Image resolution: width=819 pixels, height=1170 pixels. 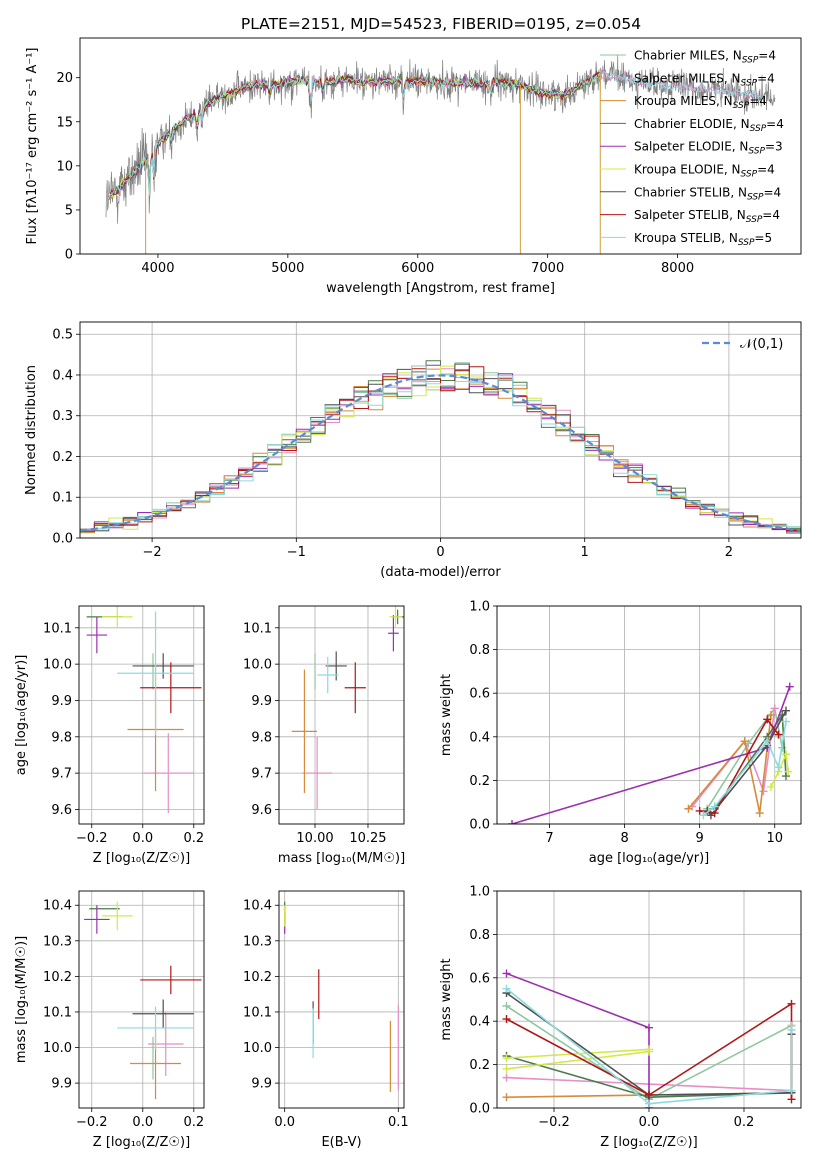 I want to click on legend-entry: Salpeter STELIB, NSSP=4, so click(x=707, y=216).